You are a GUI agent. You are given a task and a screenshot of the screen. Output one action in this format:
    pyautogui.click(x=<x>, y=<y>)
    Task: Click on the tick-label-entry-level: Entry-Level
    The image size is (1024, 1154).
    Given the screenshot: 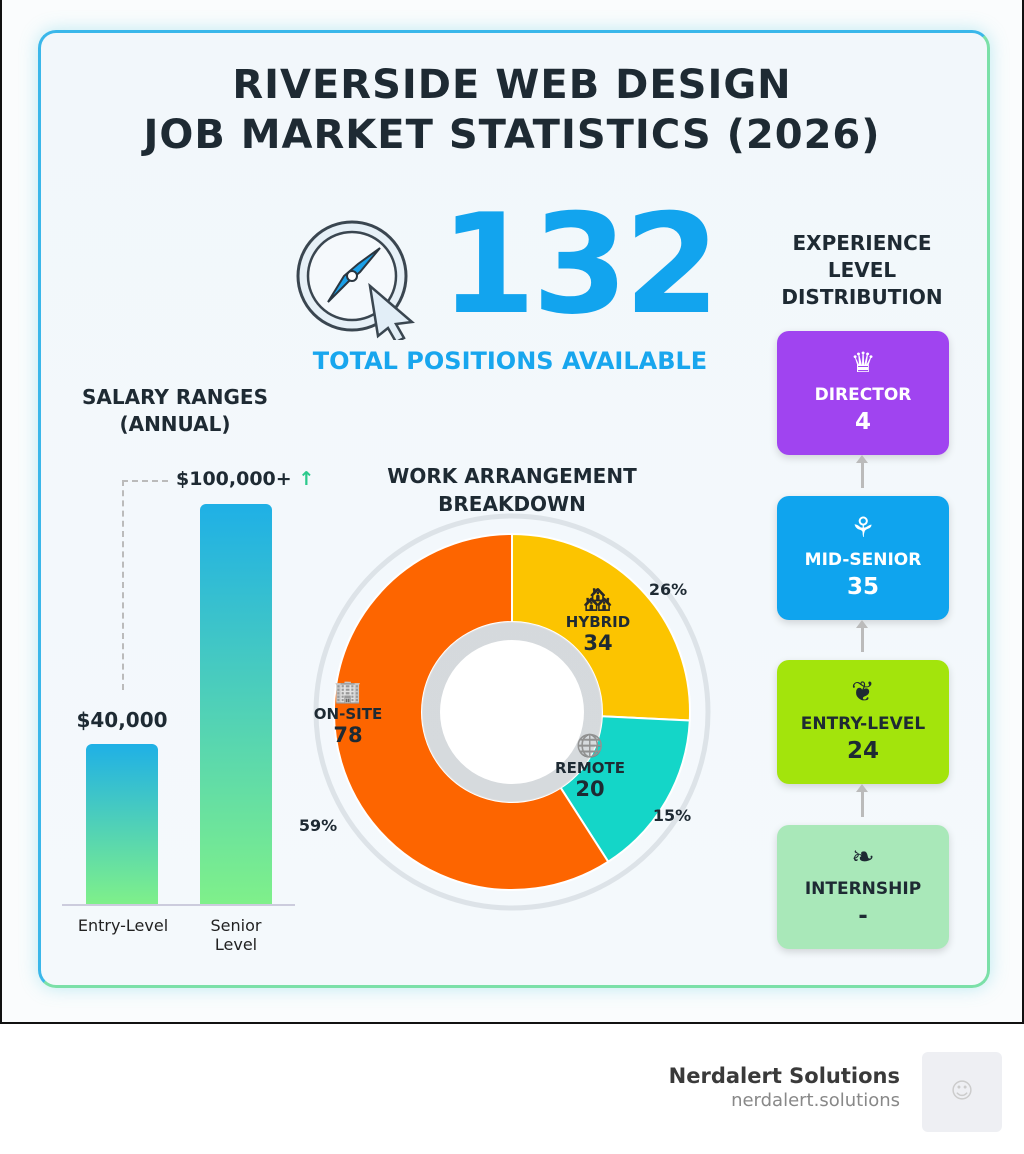 What is the action you would take?
    pyautogui.click(x=123, y=925)
    